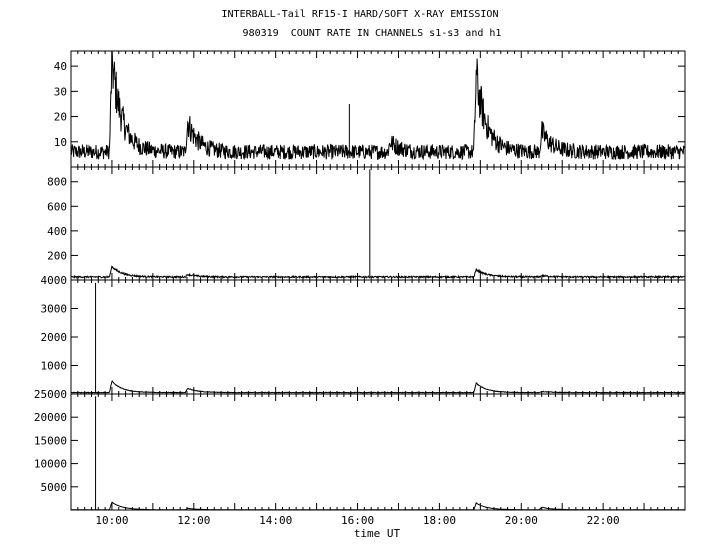 Image resolution: width=720 pixels, height=550 pixels. I want to click on x-tick-label: 18:00, so click(439, 520).